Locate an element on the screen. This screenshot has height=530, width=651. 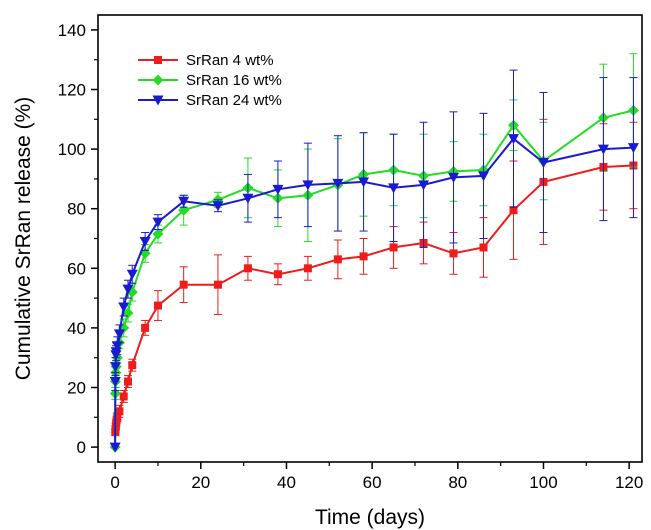
y-tick-label: 80 is located at coordinates (76, 209).